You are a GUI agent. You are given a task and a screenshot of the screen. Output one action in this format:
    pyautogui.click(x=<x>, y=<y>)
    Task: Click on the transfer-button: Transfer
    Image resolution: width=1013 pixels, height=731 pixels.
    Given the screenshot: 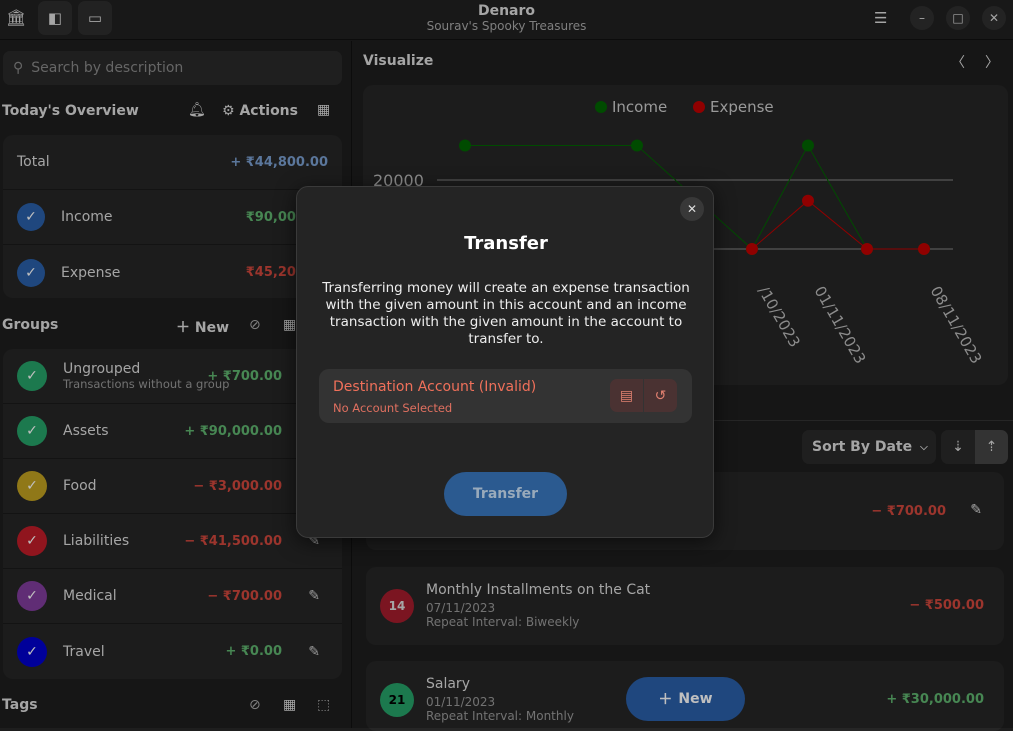 What is the action you would take?
    pyautogui.click(x=505, y=494)
    